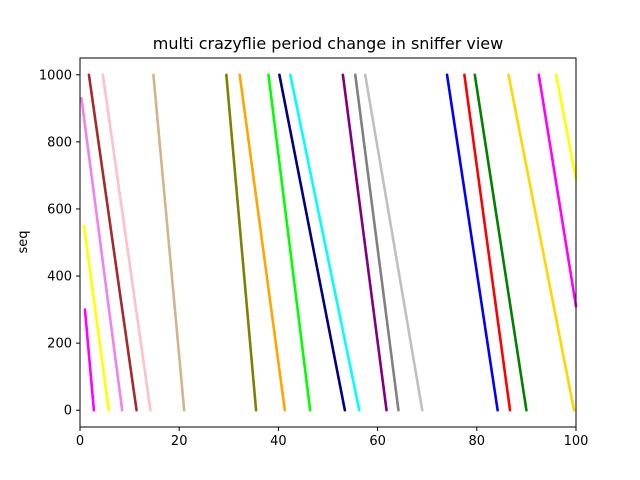 The image size is (640, 480). What do you see at coordinates (59, 209) in the screenshot?
I see `y-tick-label: 600` at bounding box center [59, 209].